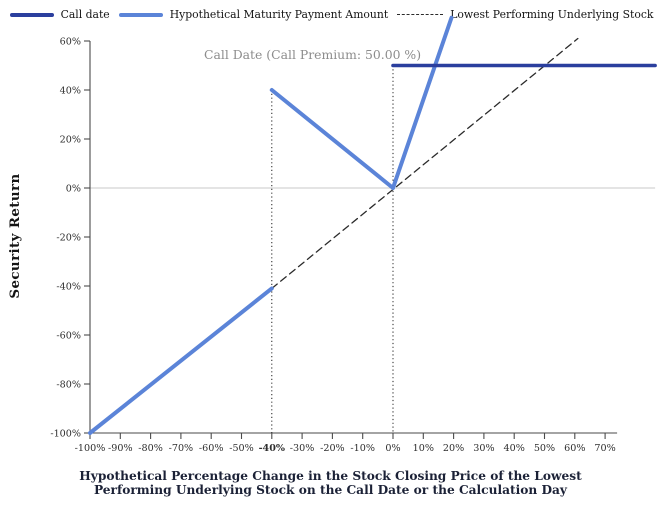 The image size is (663, 505). Describe the element at coordinates (514, 448) in the screenshot. I see `x-tick-label: 40%` at that location.